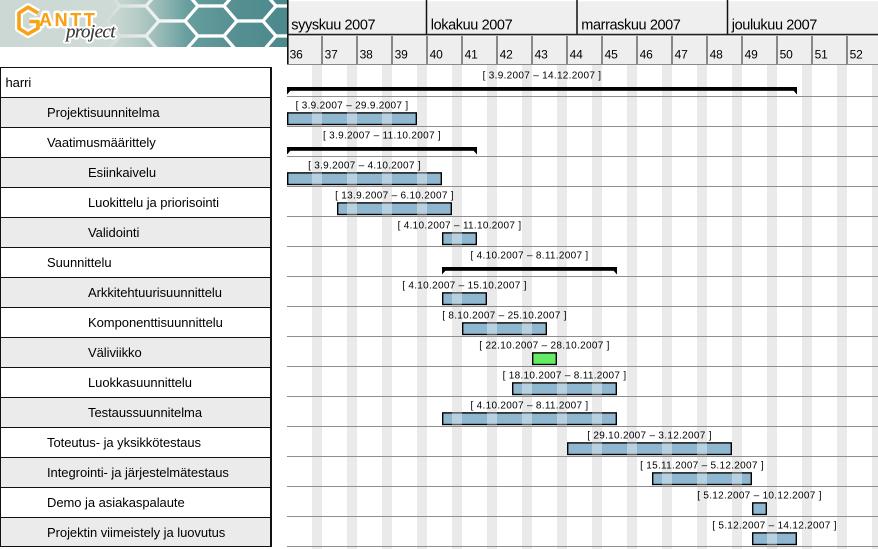  What do you see at coordinates (460, 226) in the screenshot?
I see `svg-text: [ 4.10.2007 – 11.10.2007 ]` at bounding box center [460, 226].